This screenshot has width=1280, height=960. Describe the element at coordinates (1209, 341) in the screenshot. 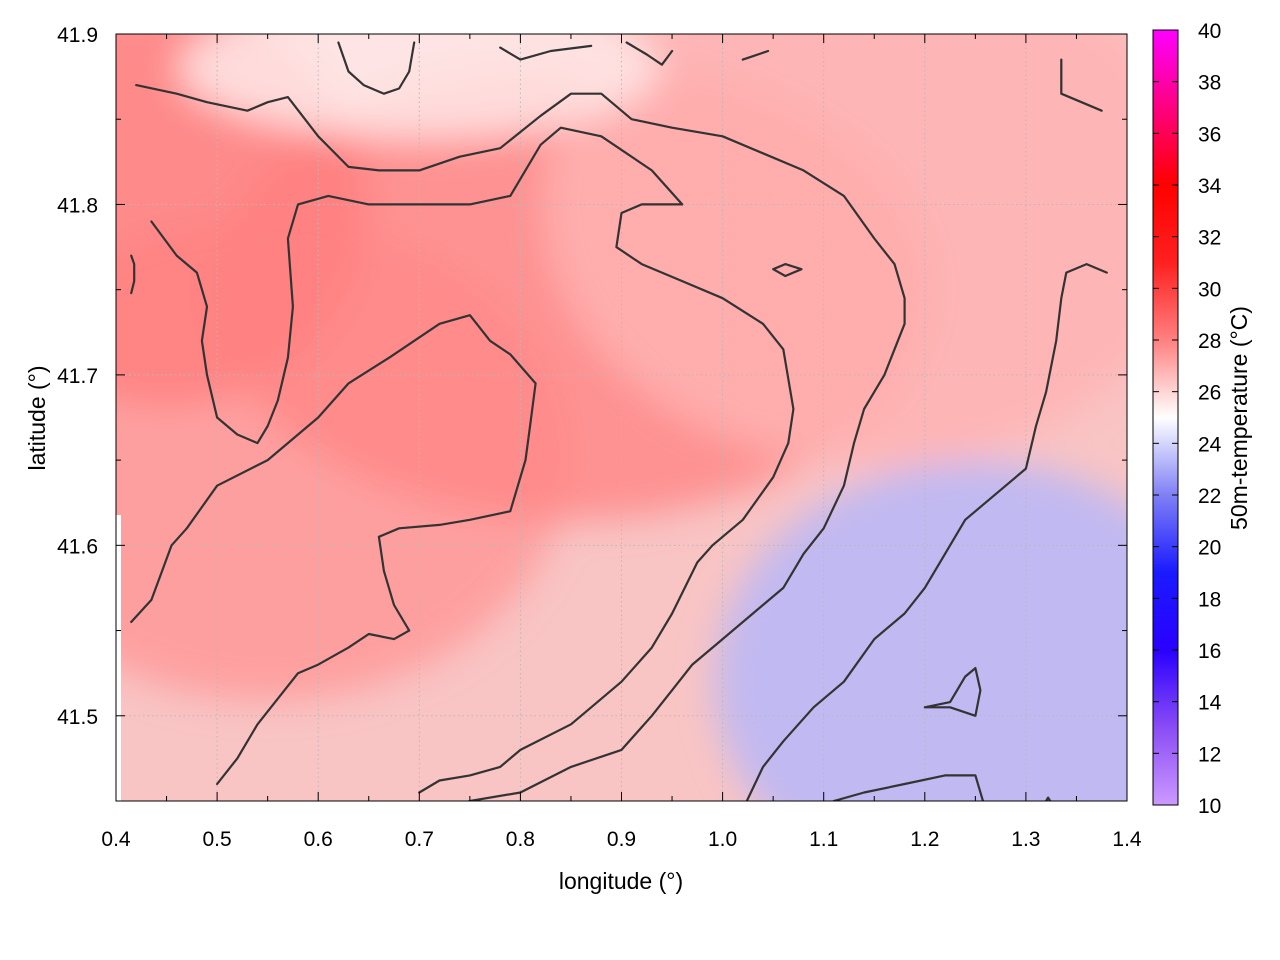

I see `colorbar-tick-label: 28` at that location.